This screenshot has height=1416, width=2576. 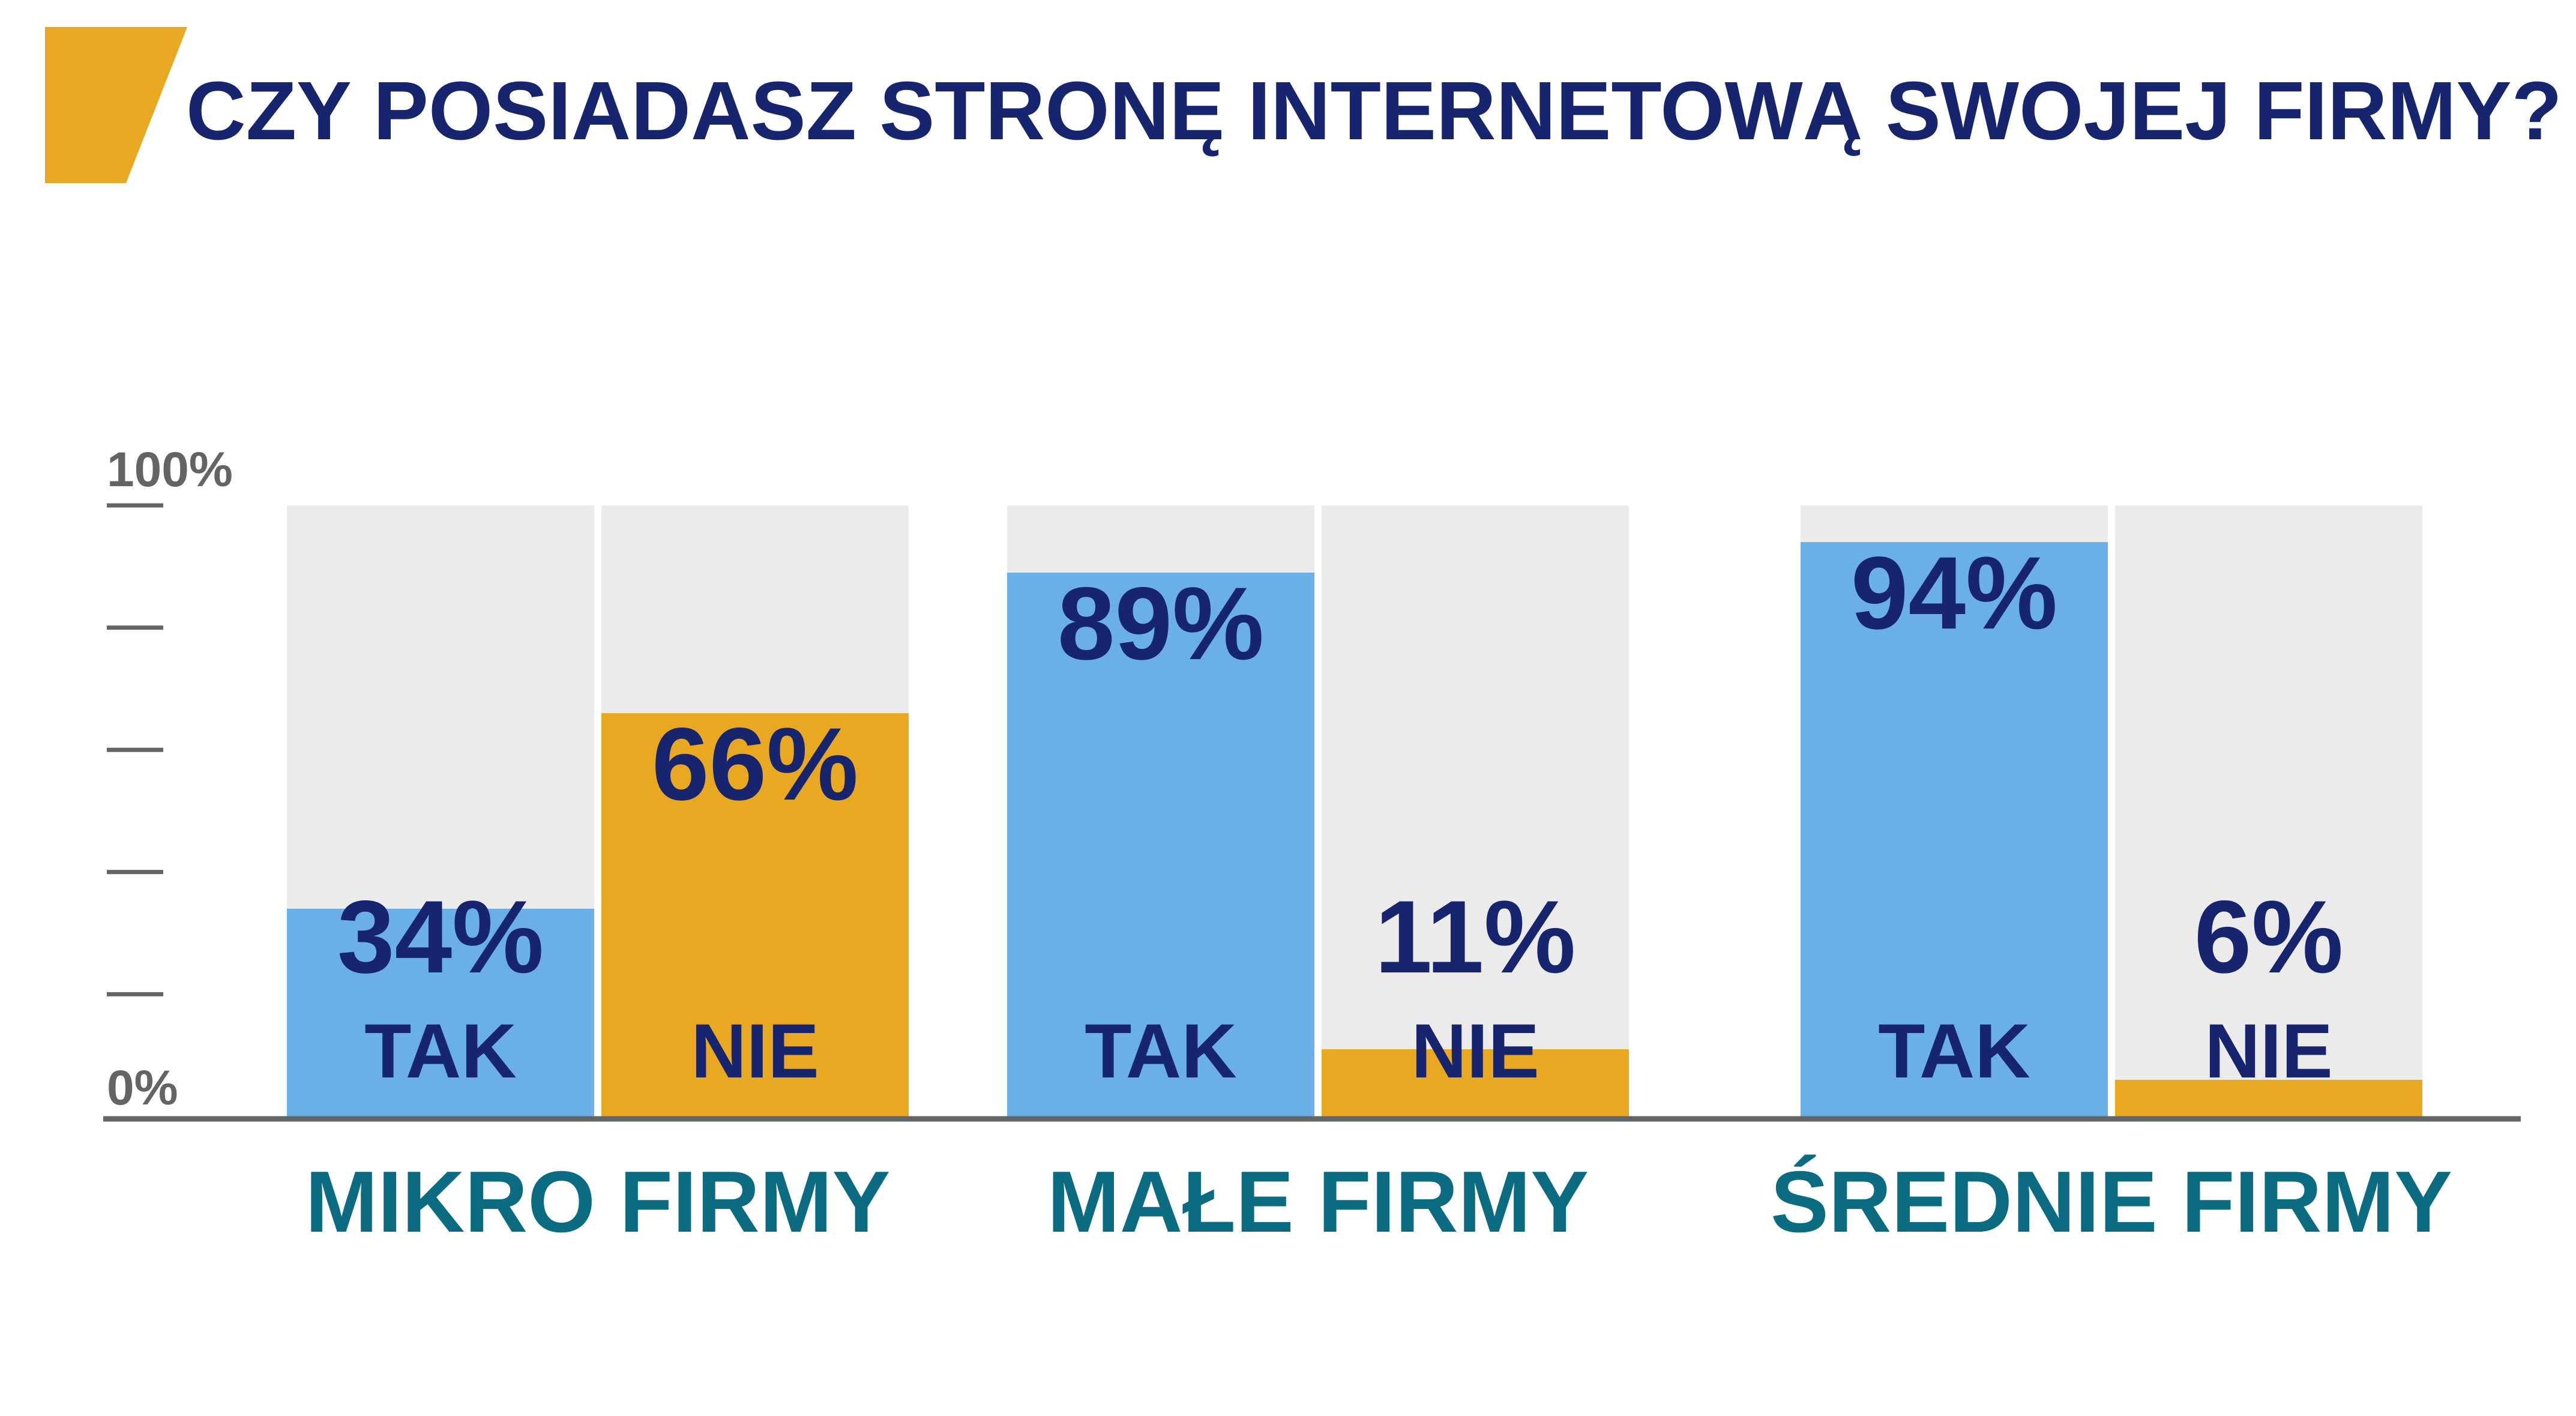 What do you see at coordinates (1954, 829) in the screenshot?
I see `bar-srednie-firmy-tak` at bounding box center [1954, 829].